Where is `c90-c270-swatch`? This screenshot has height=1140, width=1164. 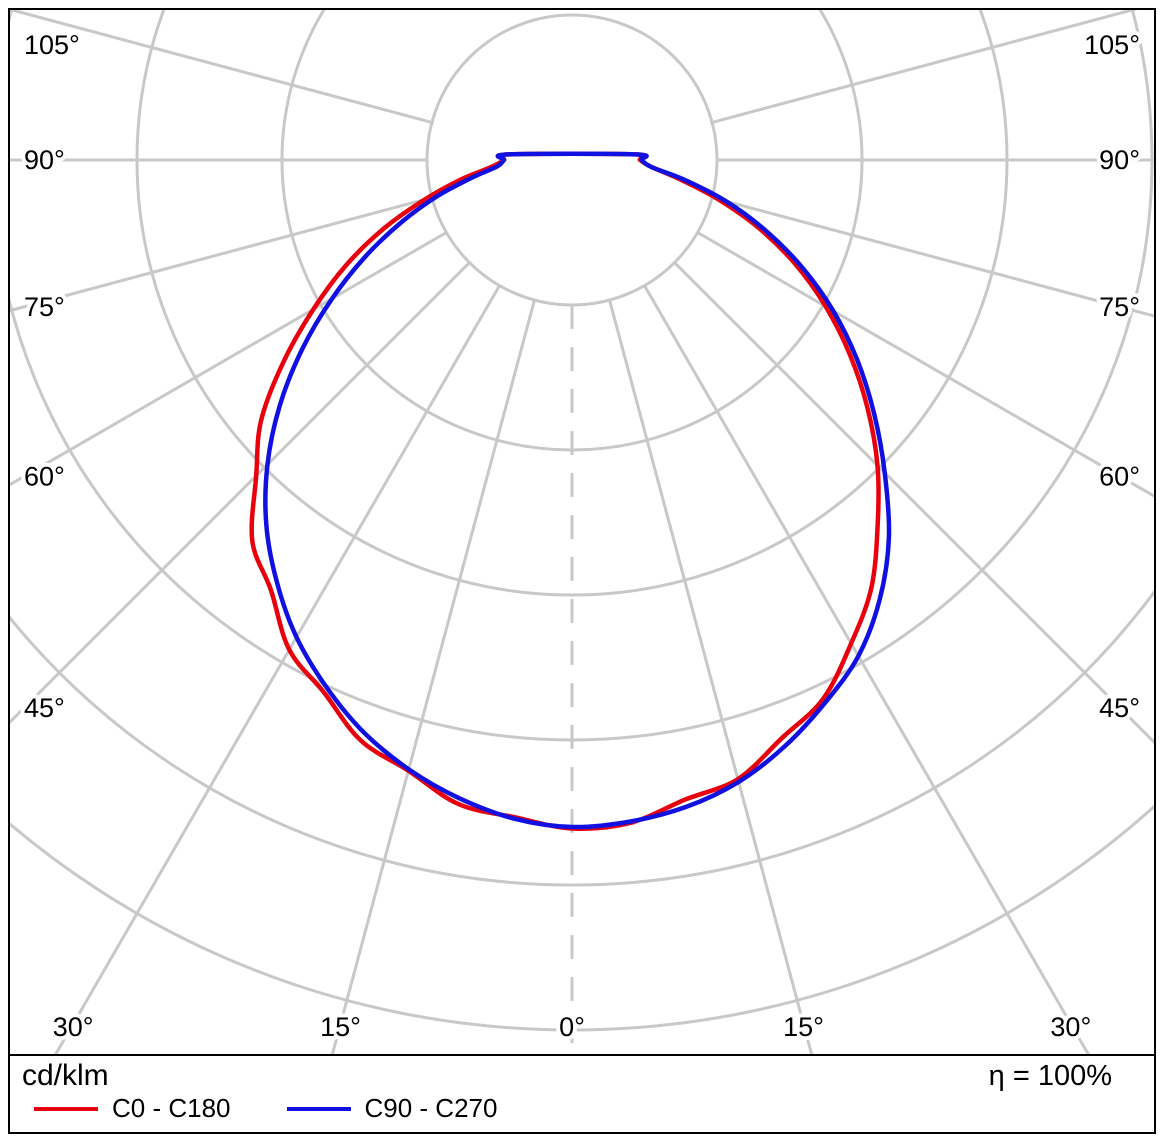 c90-c270-swatch is located at coordinates (318, 1108).